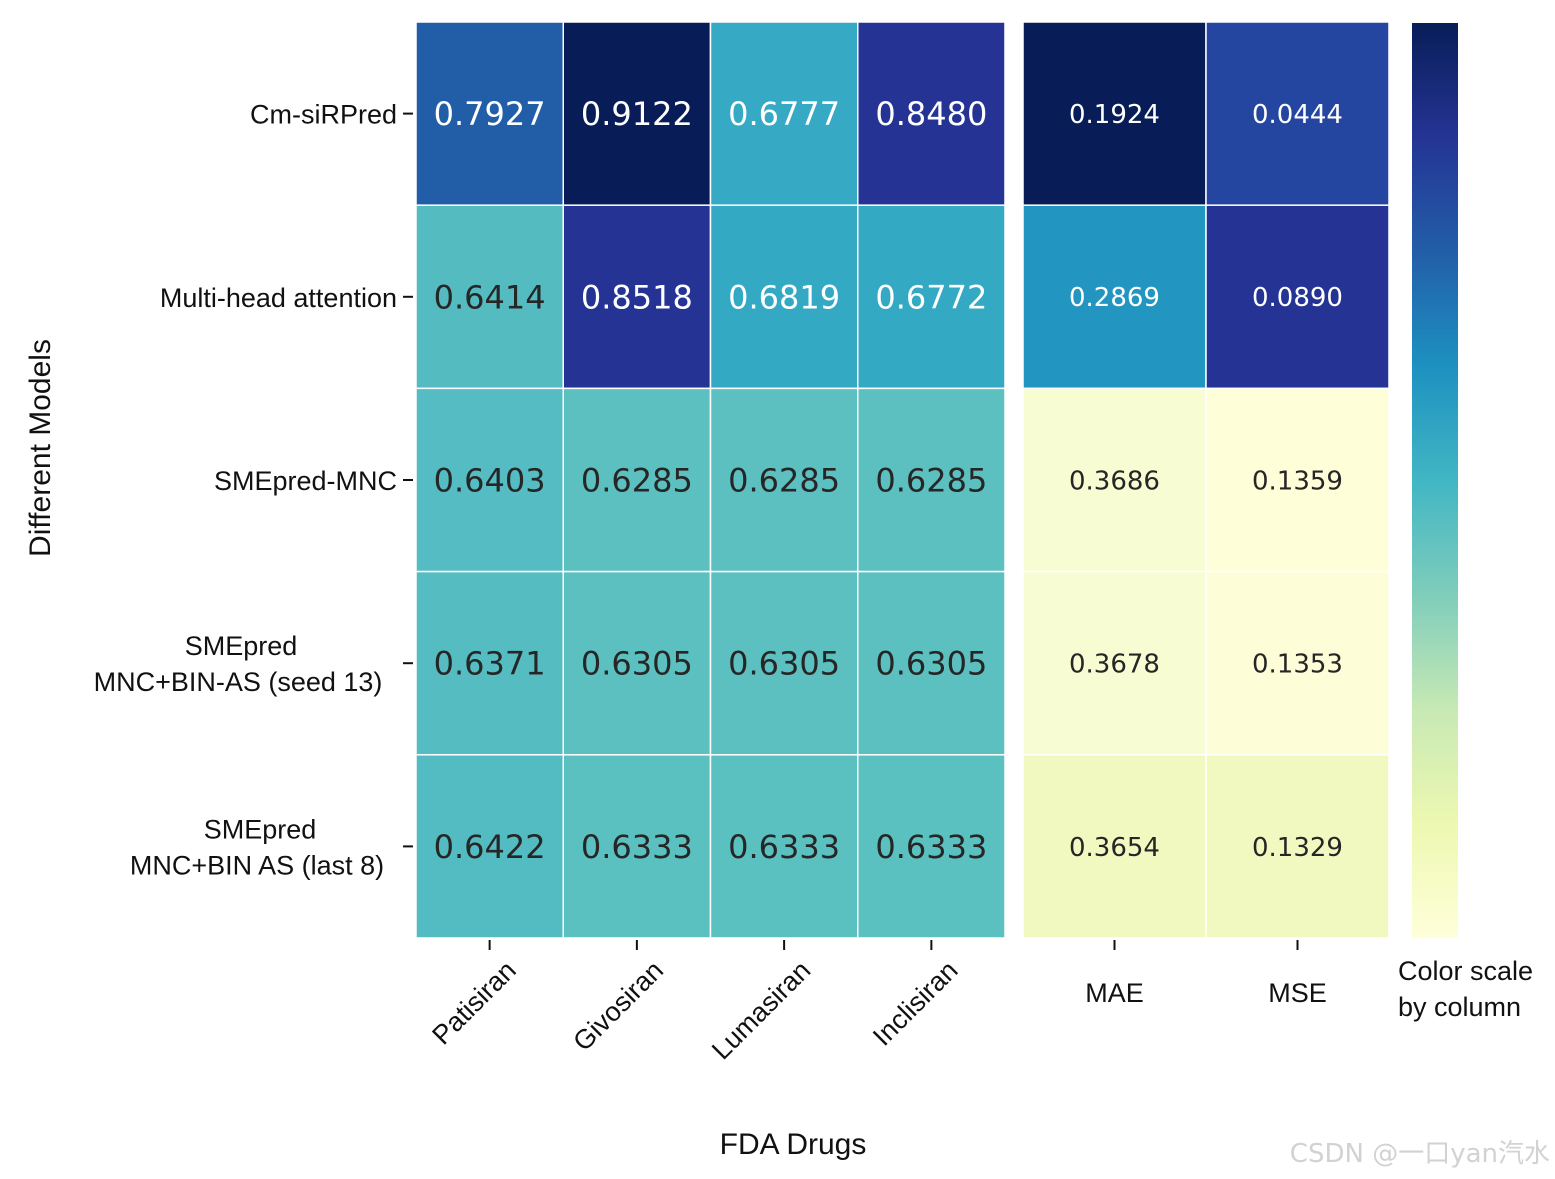  What do you see at coordinates (473, 1002) in the screenshot?
I see `x-tick-label: Patisiran` at bounding box center [473, 1002].